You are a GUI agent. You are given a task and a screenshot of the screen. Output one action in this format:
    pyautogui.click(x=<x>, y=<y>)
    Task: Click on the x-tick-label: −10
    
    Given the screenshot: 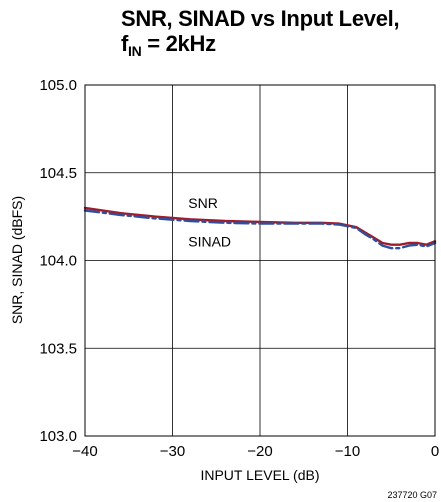 What is the action you would take?
    pyautogui.click(x=347, y=451)
    